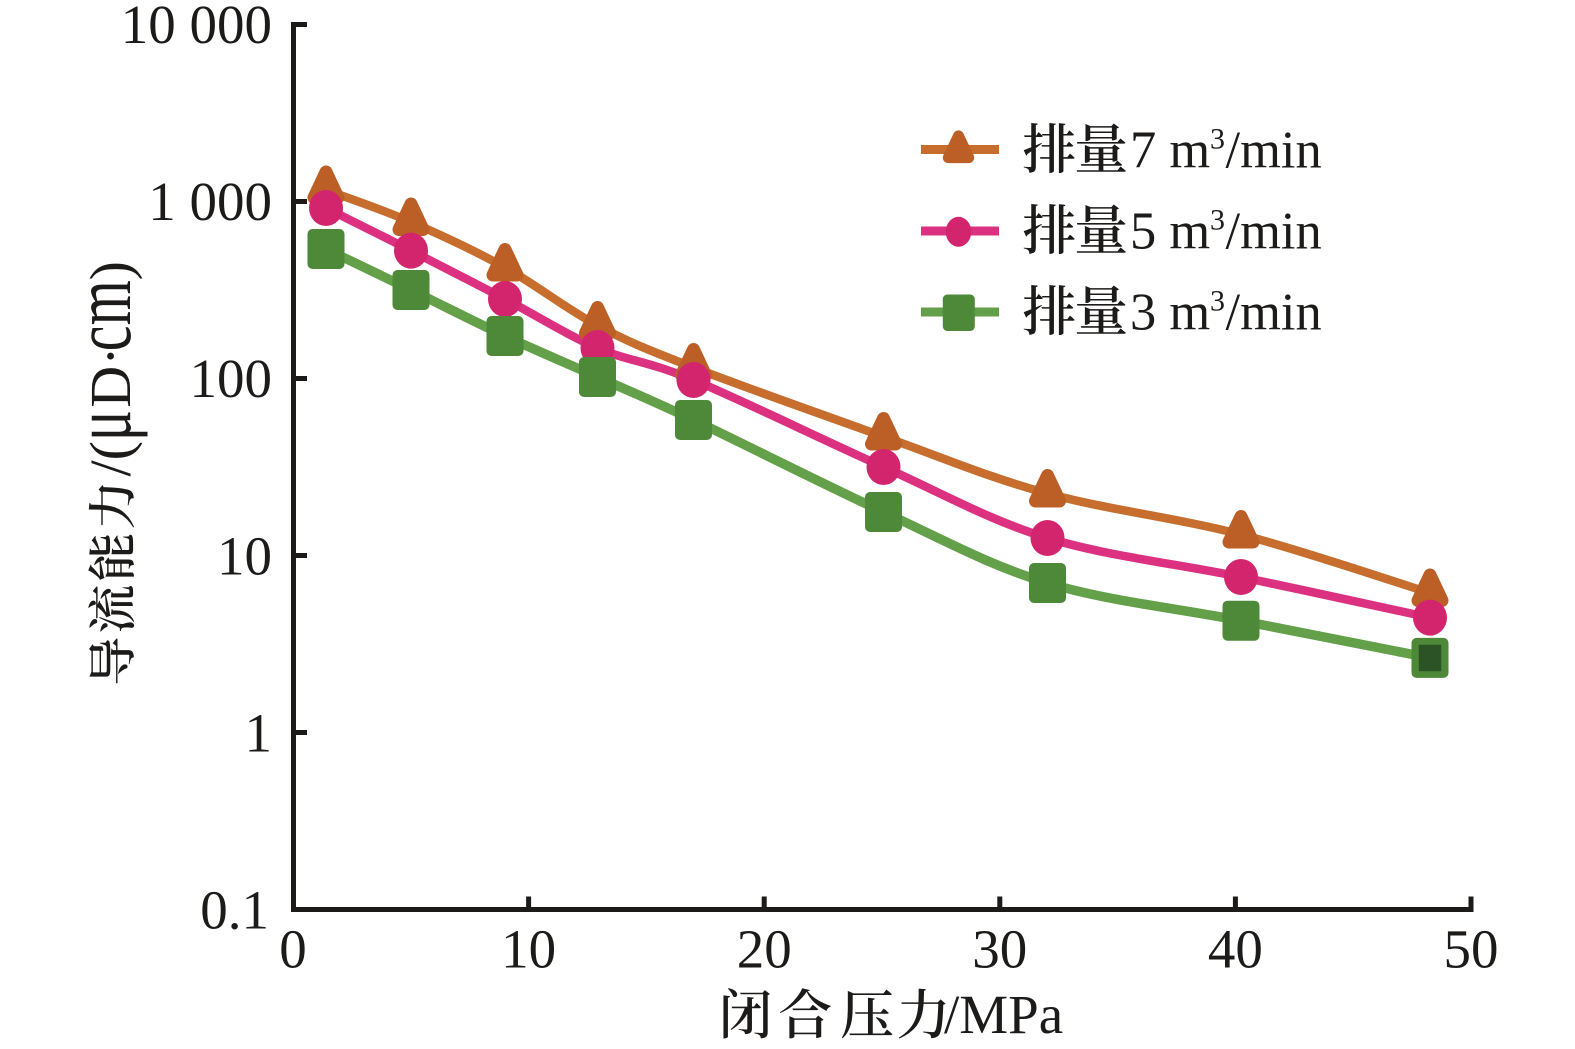 The image size is (1575, 1049). I want to click on svg-text: 50, so click(1471, 949).